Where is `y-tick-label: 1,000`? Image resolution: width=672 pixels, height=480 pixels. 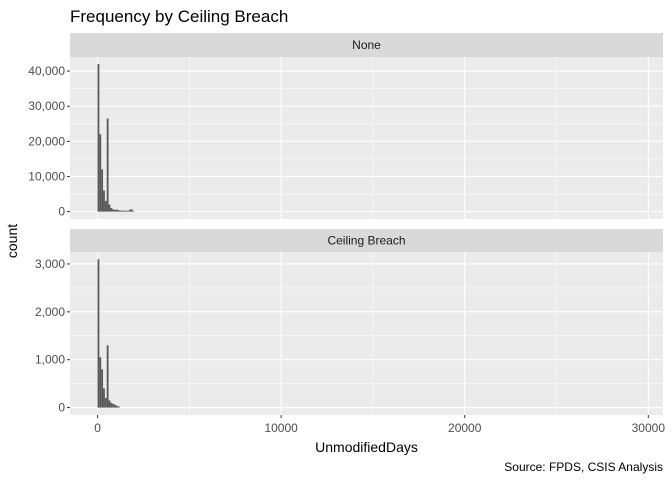
y-tick-label: 1,000 is located at coordinates (50, 360).